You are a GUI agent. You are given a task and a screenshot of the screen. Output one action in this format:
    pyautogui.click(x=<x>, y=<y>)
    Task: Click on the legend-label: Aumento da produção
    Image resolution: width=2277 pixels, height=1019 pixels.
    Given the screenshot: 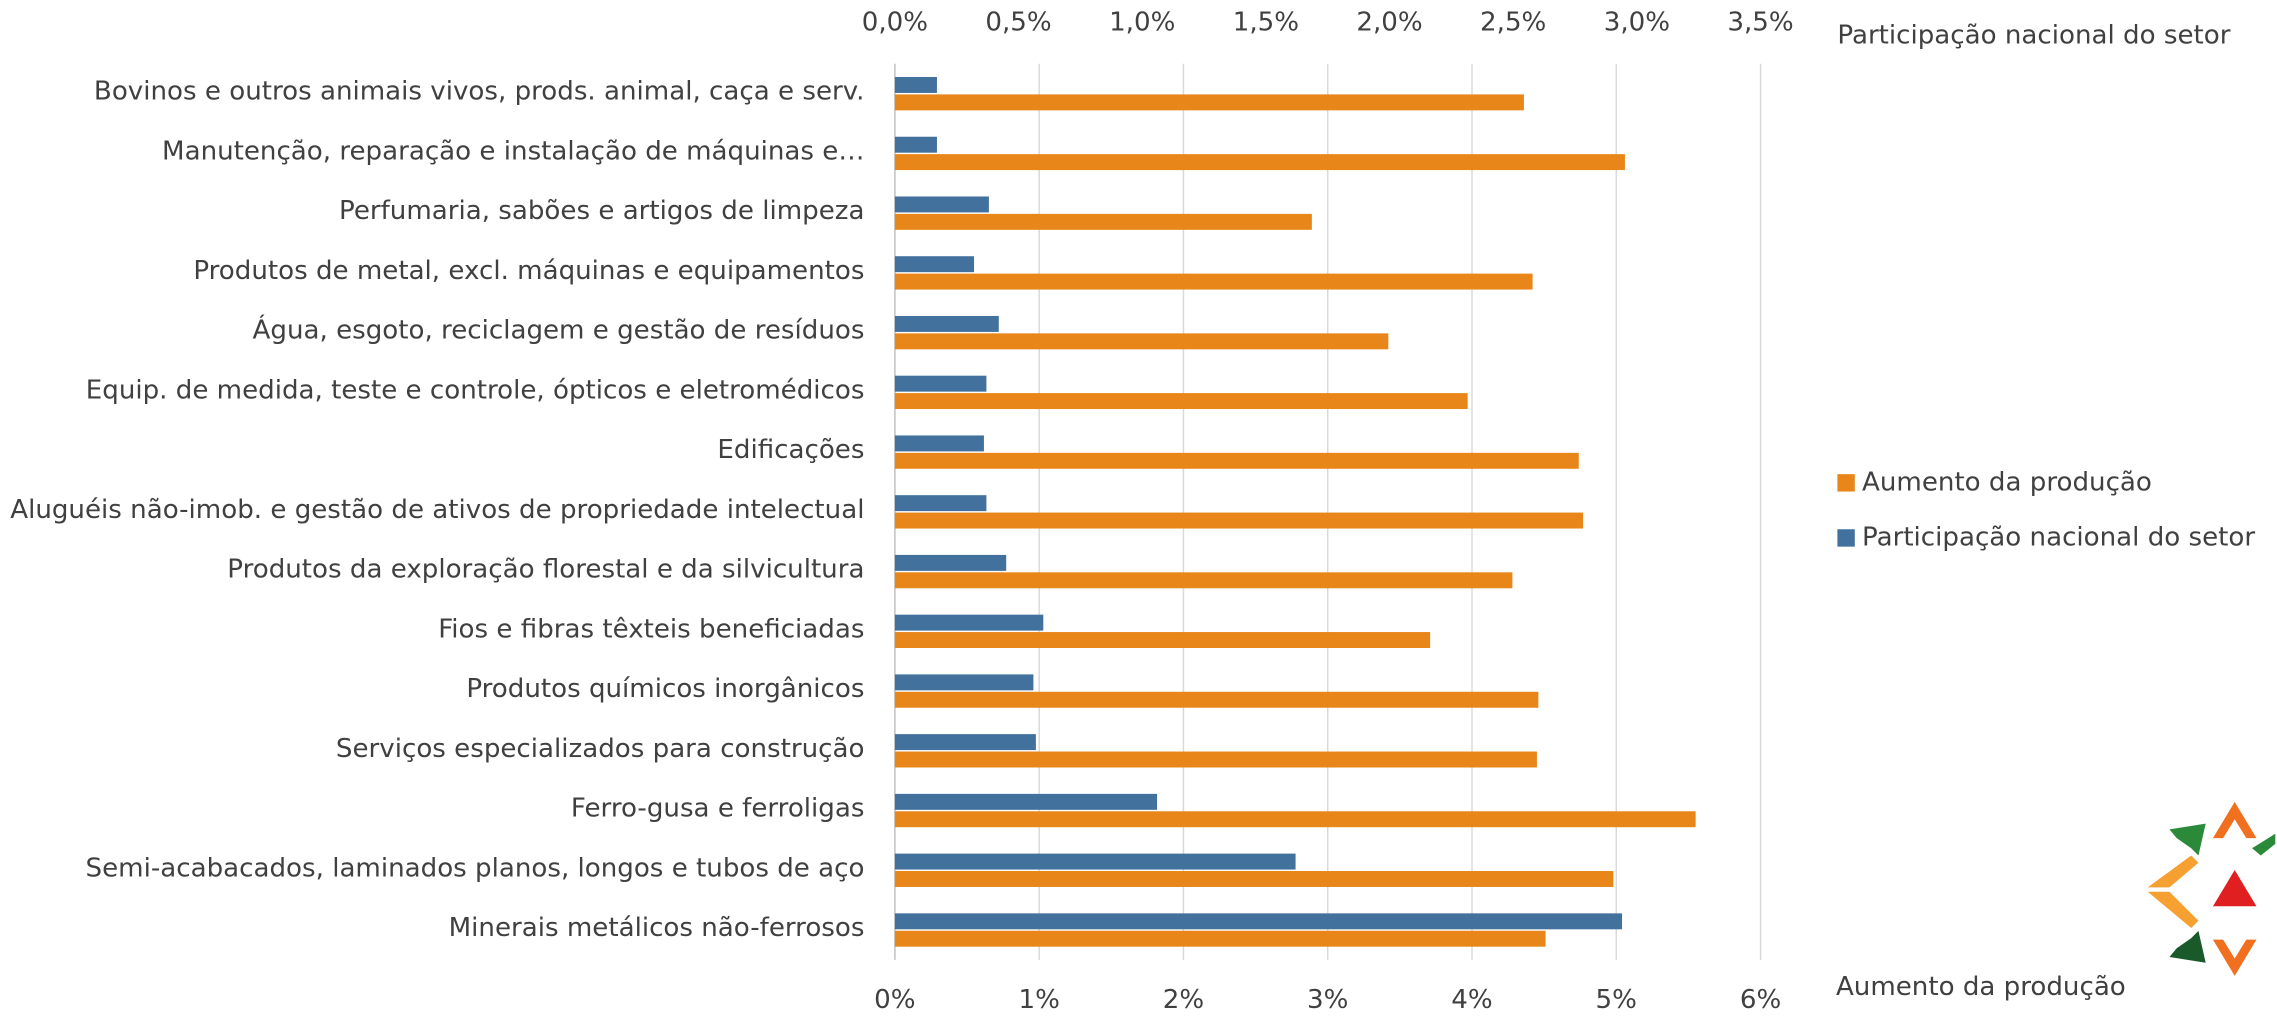 What is the action you would take?
    pyautogui.click(x=2007, y=482)
    